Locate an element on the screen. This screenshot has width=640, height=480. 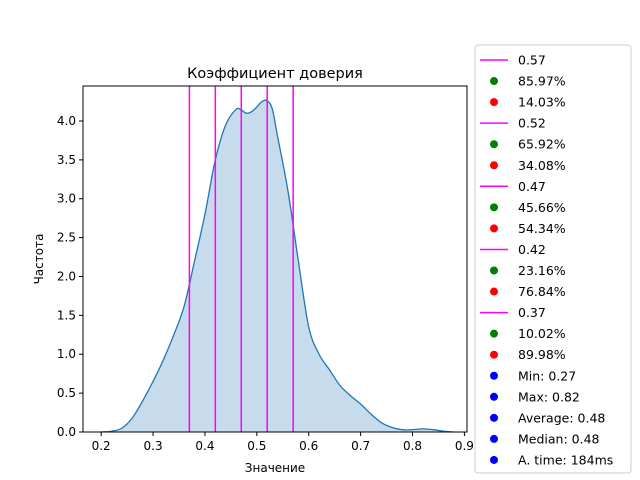
x-axis-label: Значение is located at coordinates (275, 468).